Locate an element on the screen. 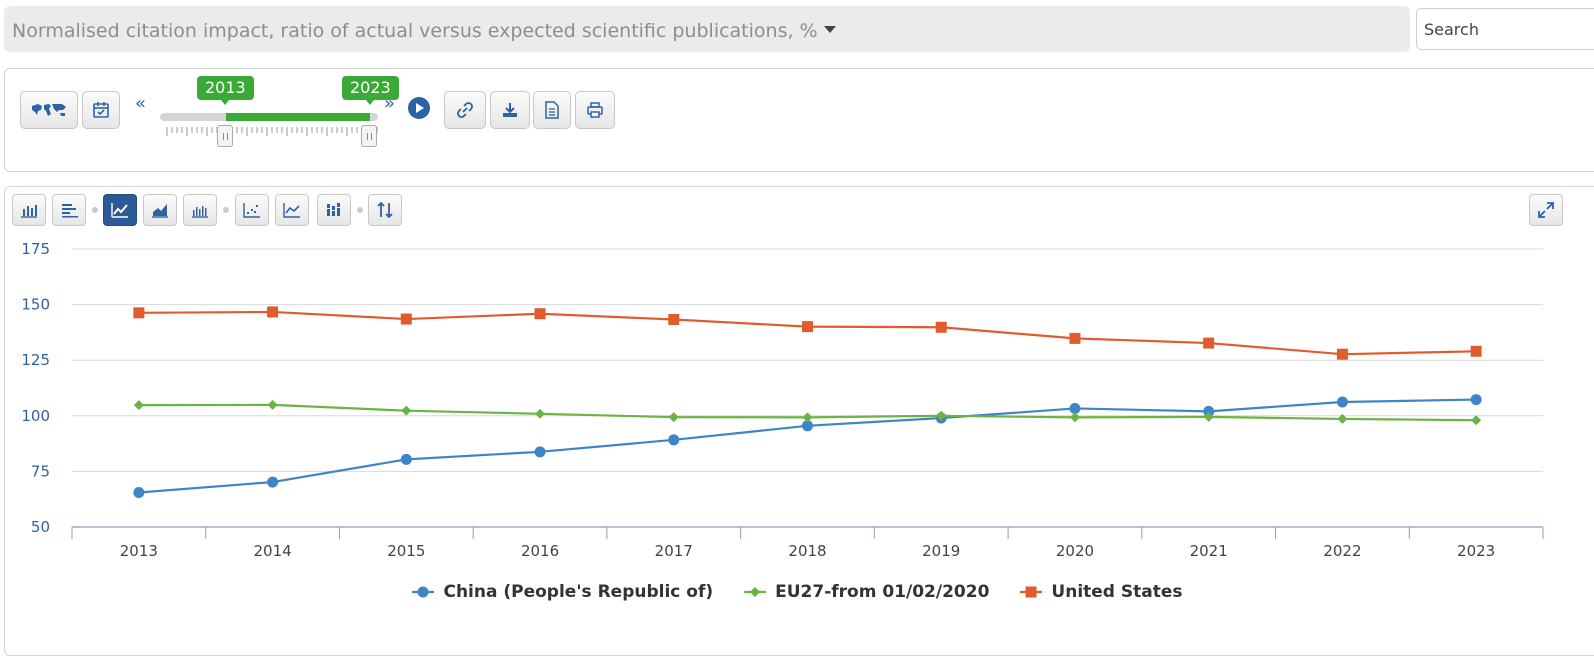 The width and height of the screenshot is (1594, 656). print-button is located at coordinates (595, 110).